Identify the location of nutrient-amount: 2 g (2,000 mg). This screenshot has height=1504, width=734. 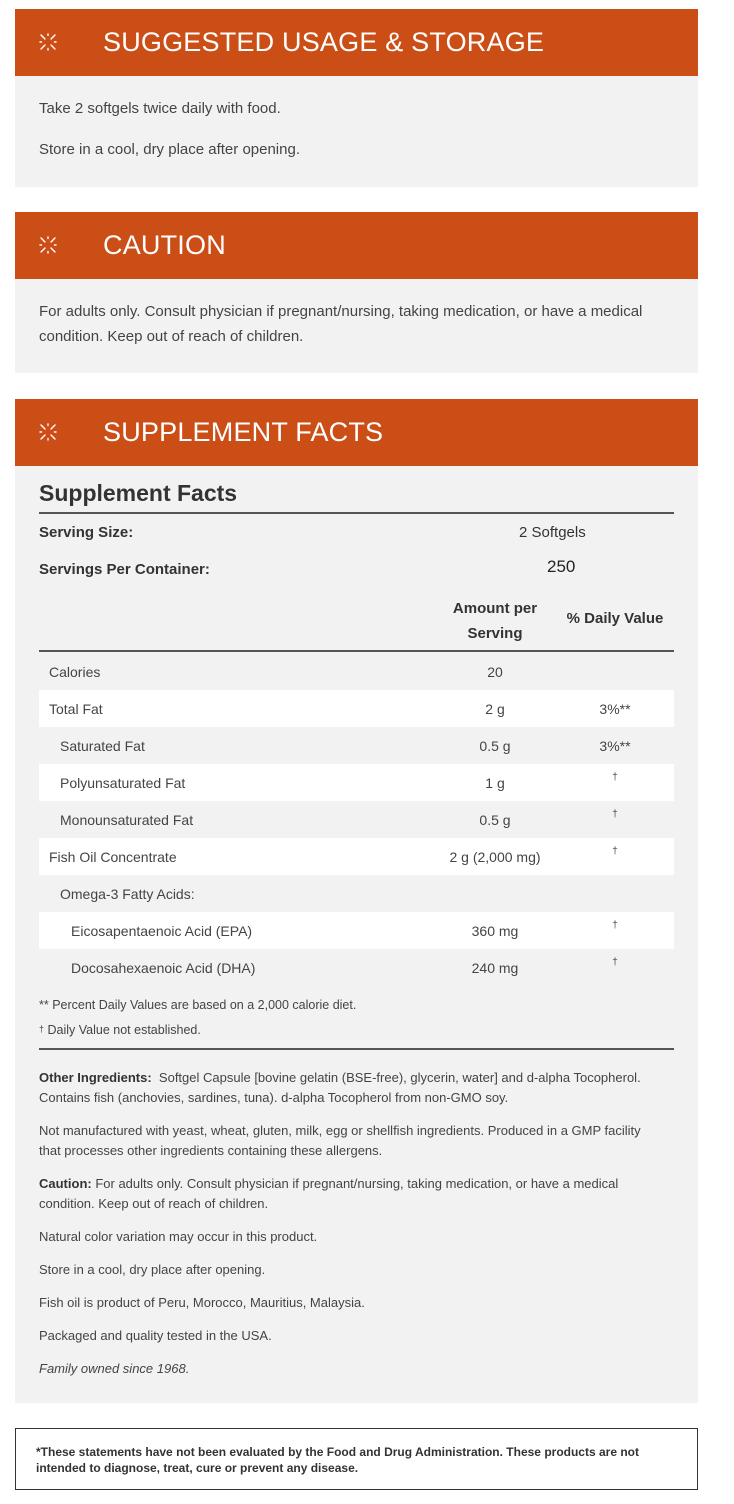
(495, 856).